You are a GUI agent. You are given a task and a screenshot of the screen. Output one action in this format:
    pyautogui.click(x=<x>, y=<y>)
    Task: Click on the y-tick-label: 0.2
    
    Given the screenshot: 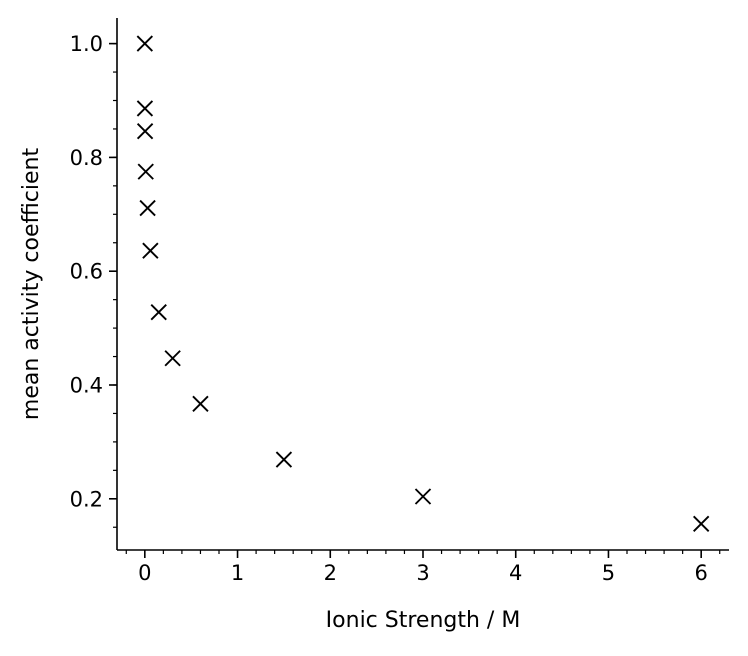 What is the action you would take?
    pyautogui.click(x=86, y=499)
    